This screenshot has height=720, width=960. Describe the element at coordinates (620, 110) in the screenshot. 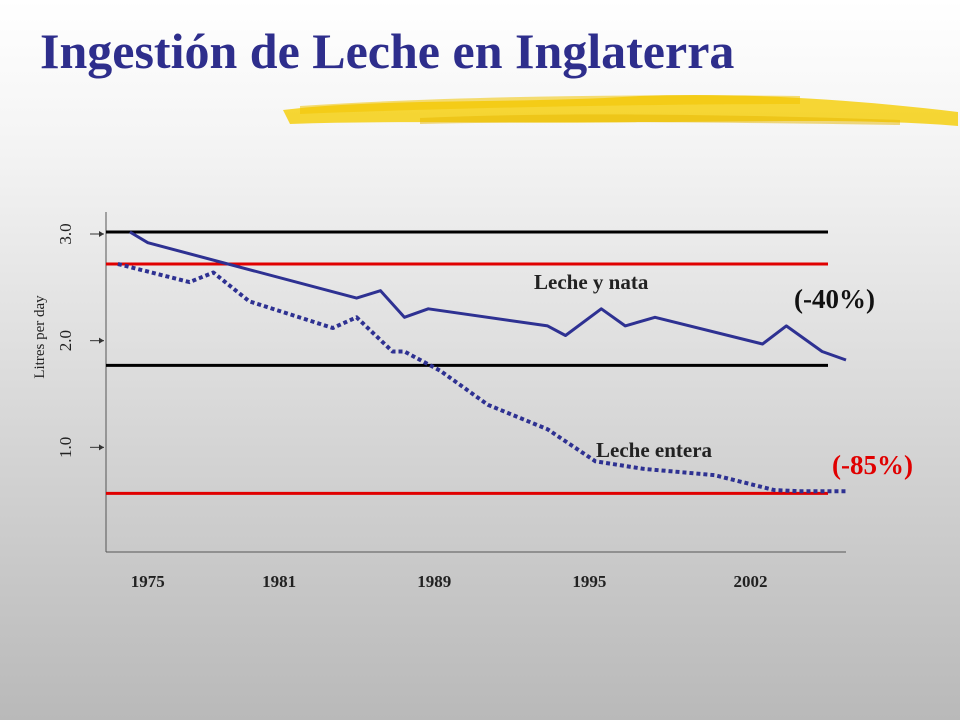

I see `highlighter-stroke` at that location.